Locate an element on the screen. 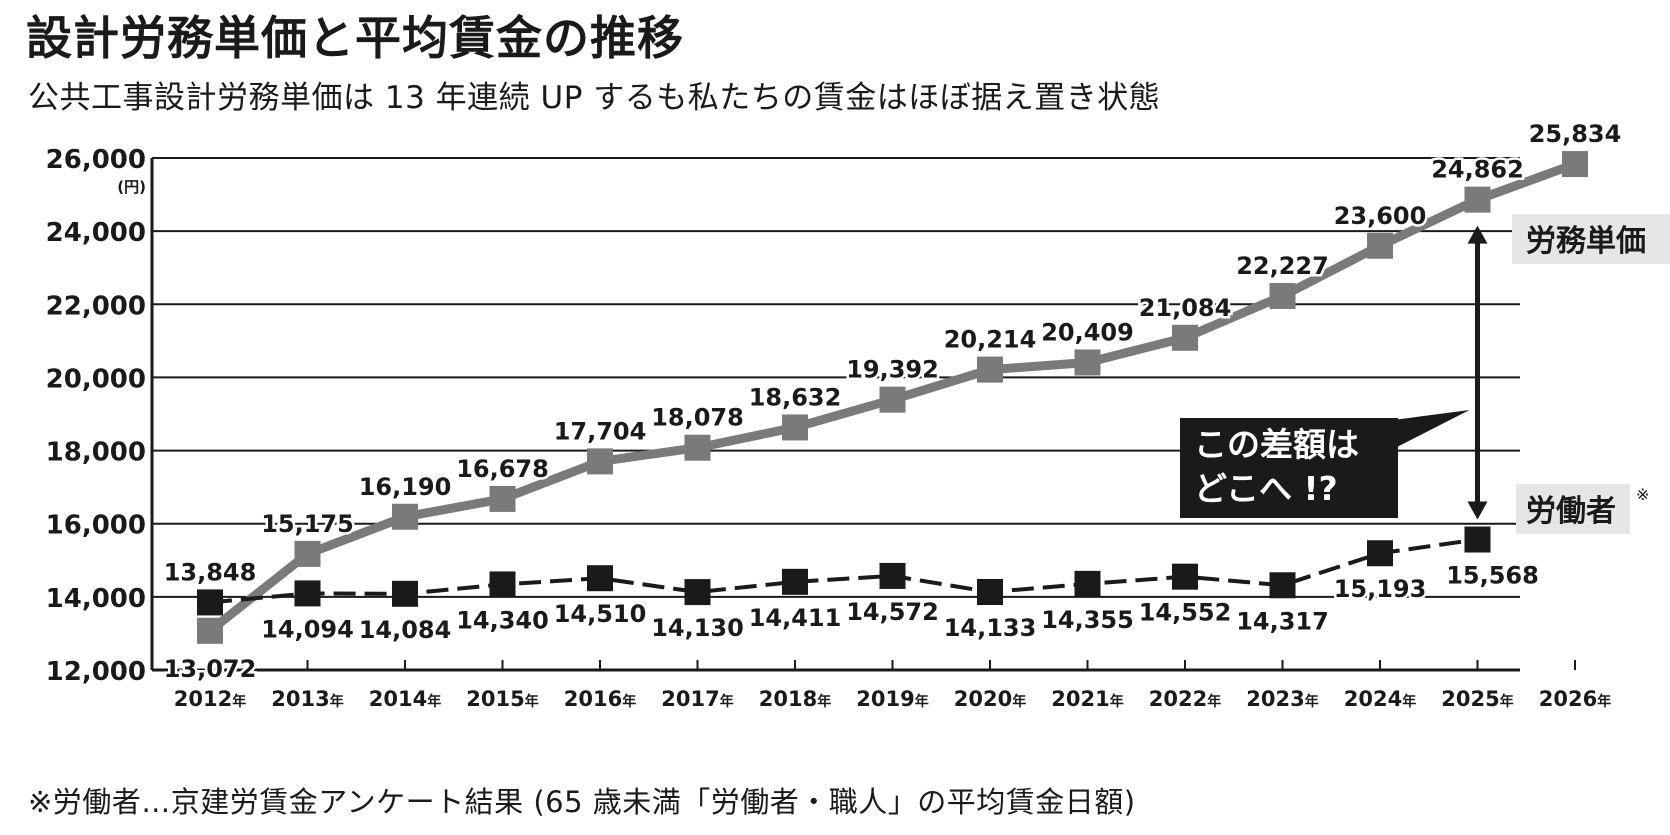  legend-box-workers is located at coordinates (1573, 509).